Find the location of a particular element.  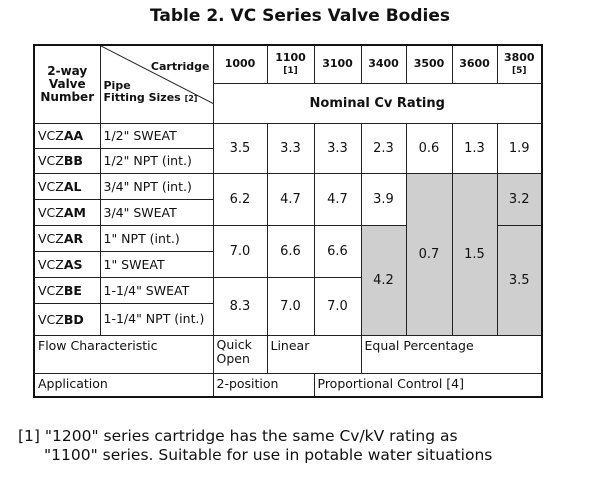

cartridge-3600-header: 3600 is located at coordinates (474, 64).